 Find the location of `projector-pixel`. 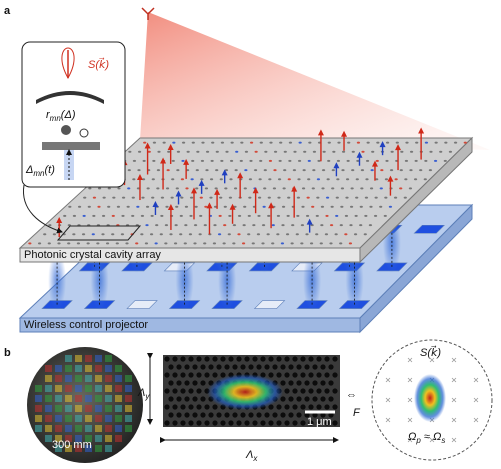

projector-pixel is located at coordinates (142, 304).